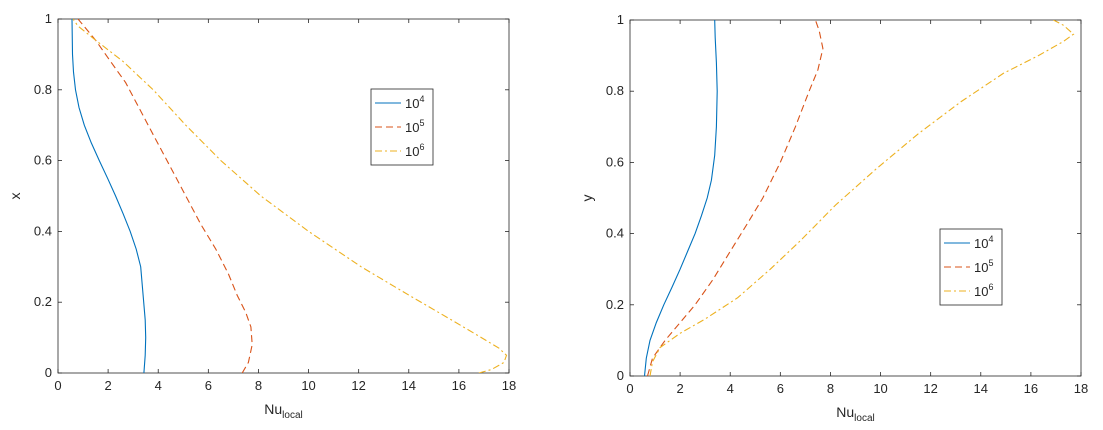 Image resolution: width=1103 pixels, height=430 pixels. Describe the element at coordinates (15, 196) in the screenshot. I see `y-axis-label: x` at that location.